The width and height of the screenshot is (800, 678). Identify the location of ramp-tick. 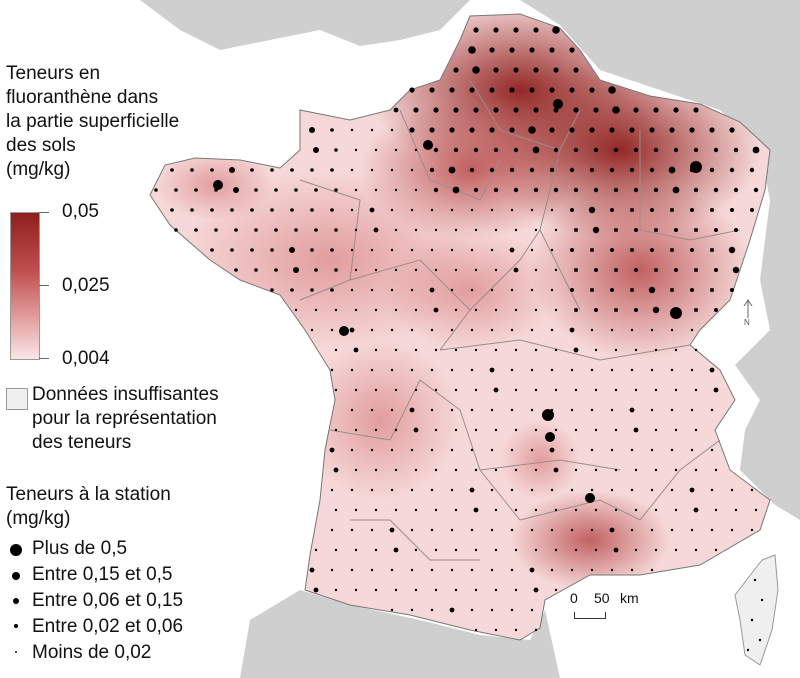
(44, 212).